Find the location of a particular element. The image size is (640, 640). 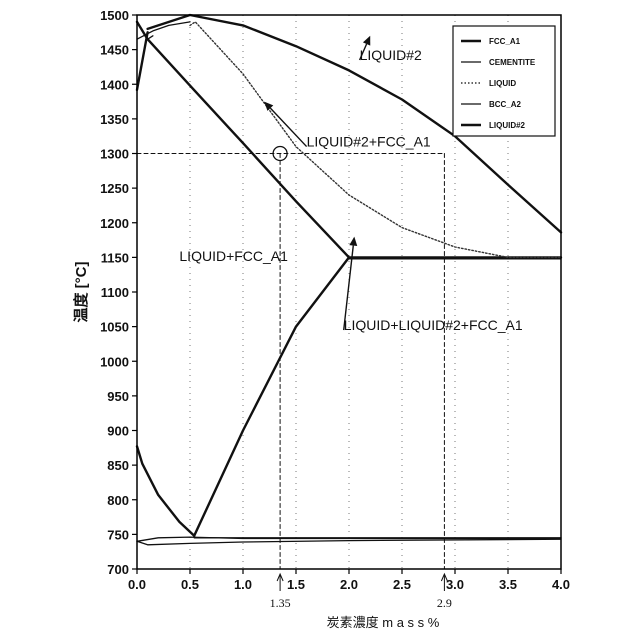

x-tick-label: 1.0 is located at coordinates (243, 584).